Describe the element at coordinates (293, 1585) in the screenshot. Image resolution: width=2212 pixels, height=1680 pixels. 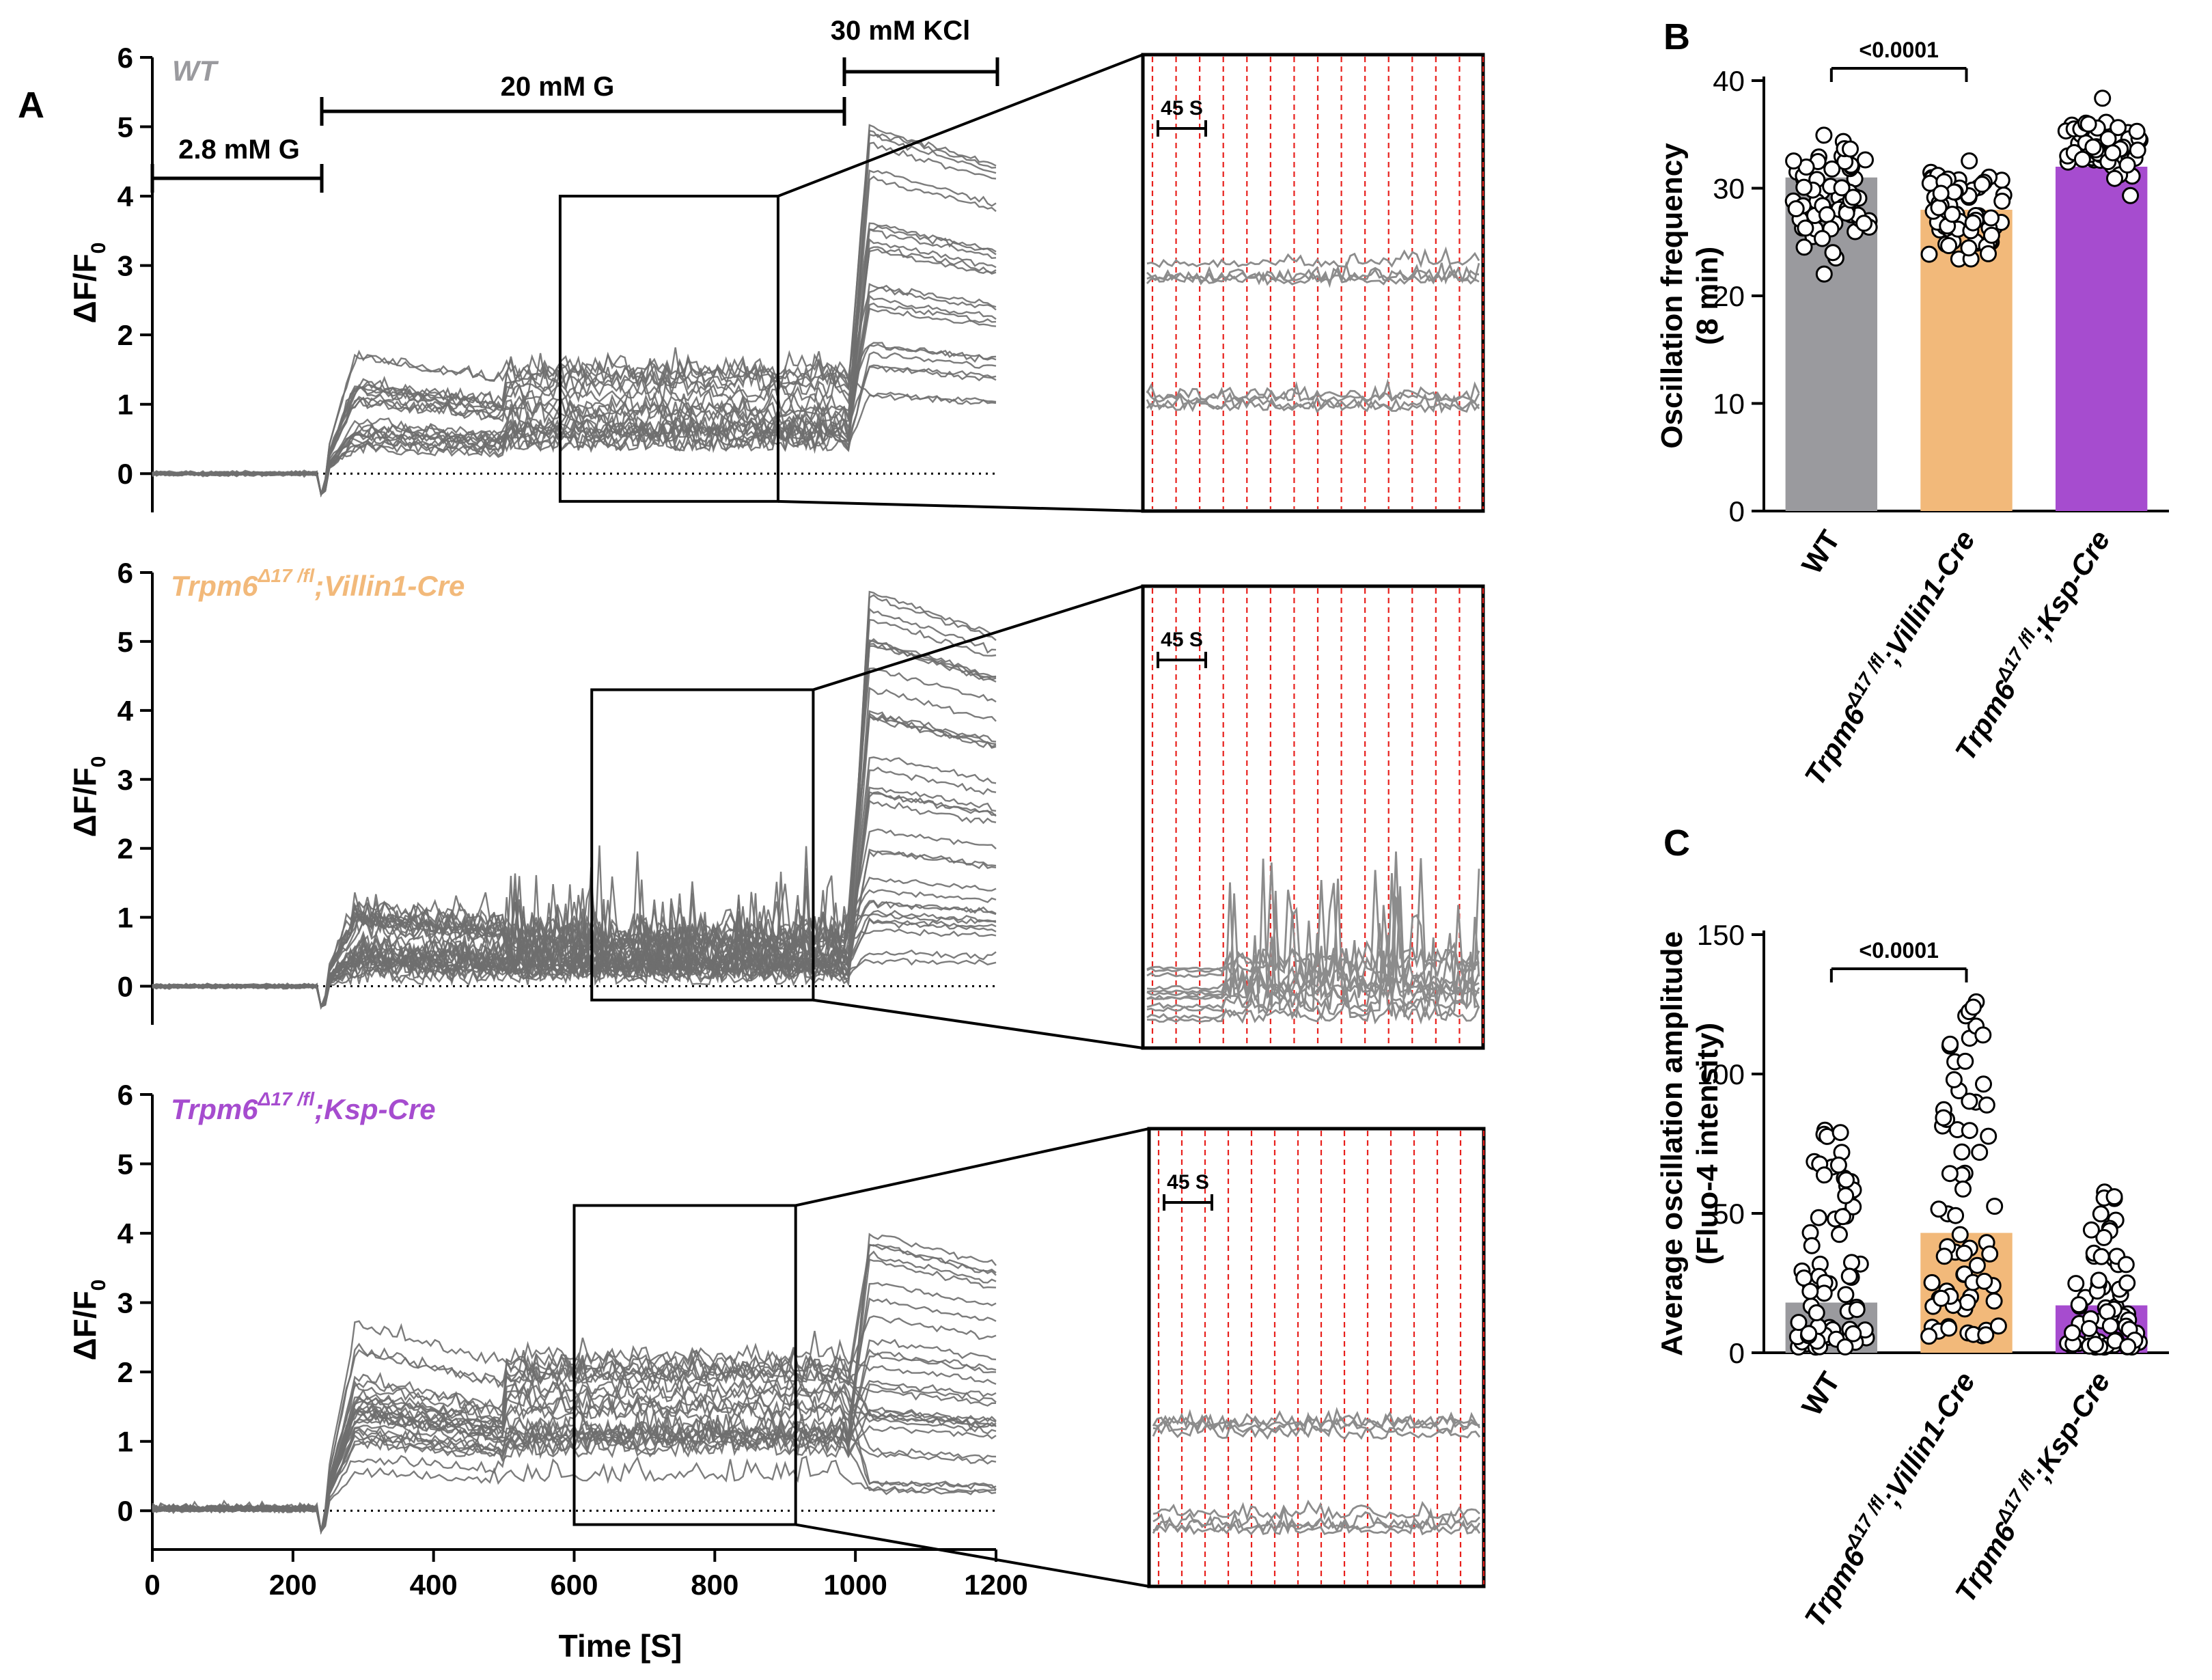
I see `a-x-tick-label: 200` at that location.